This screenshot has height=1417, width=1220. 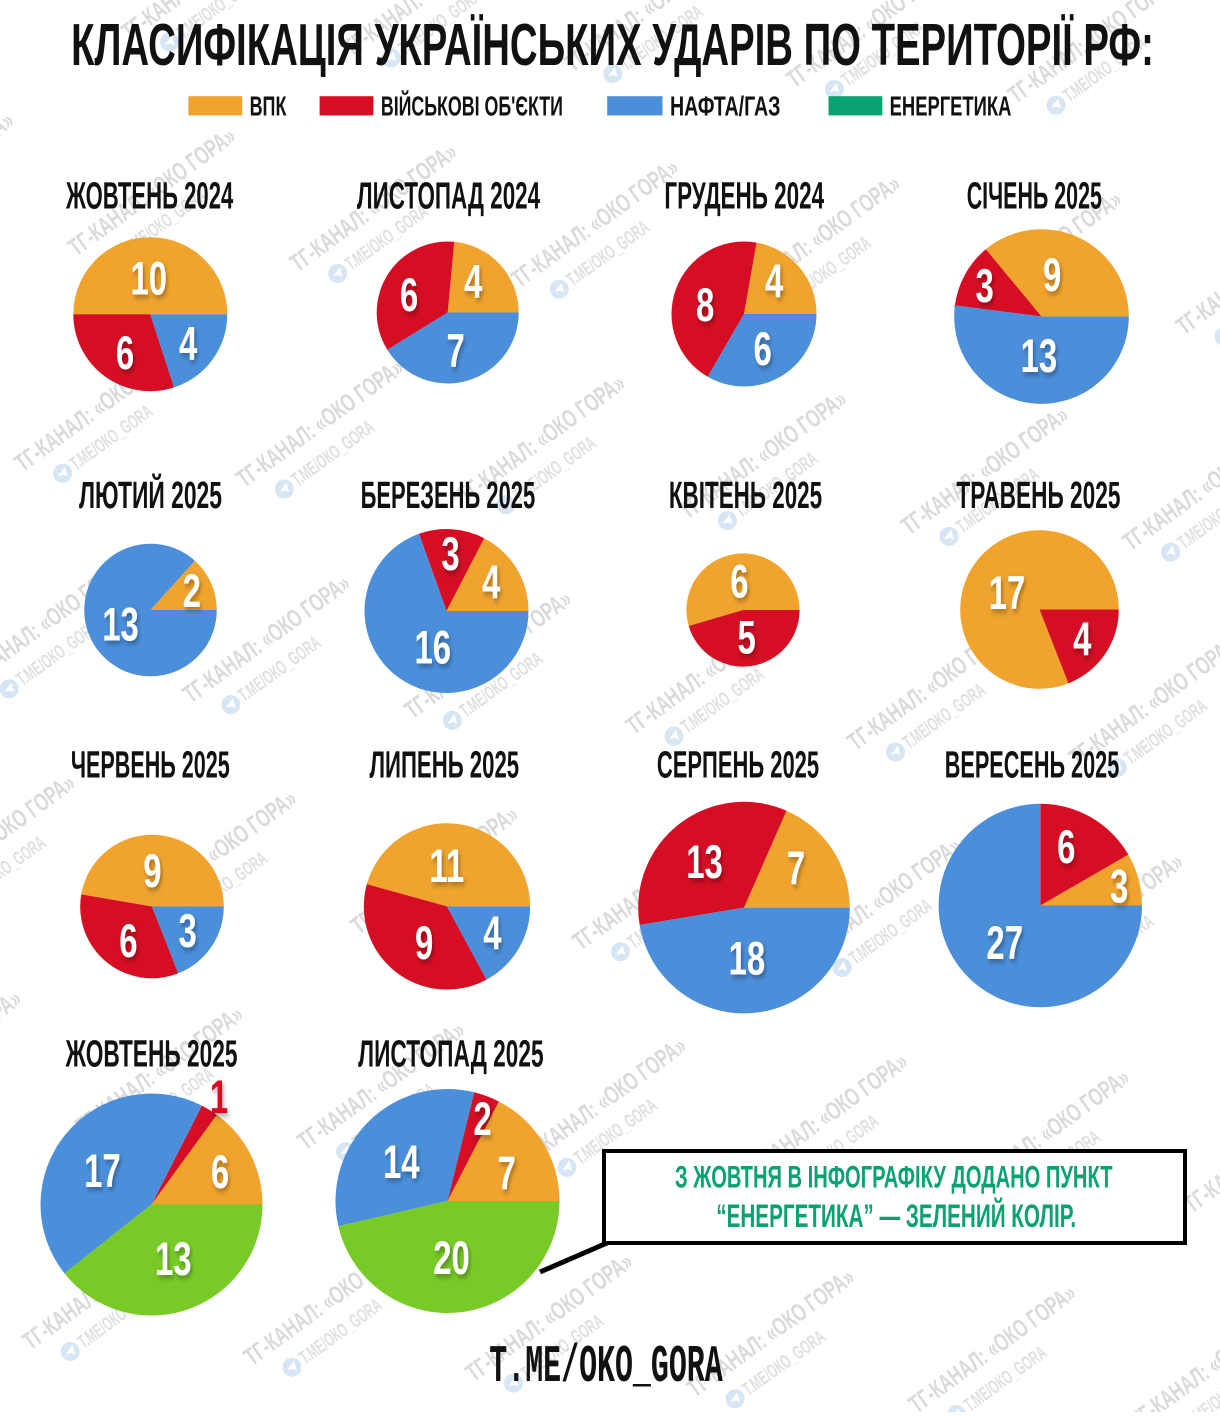 I want to click on svg-text: БЕРЕЗЕНЬ 2025, so click(x=448, y=495).